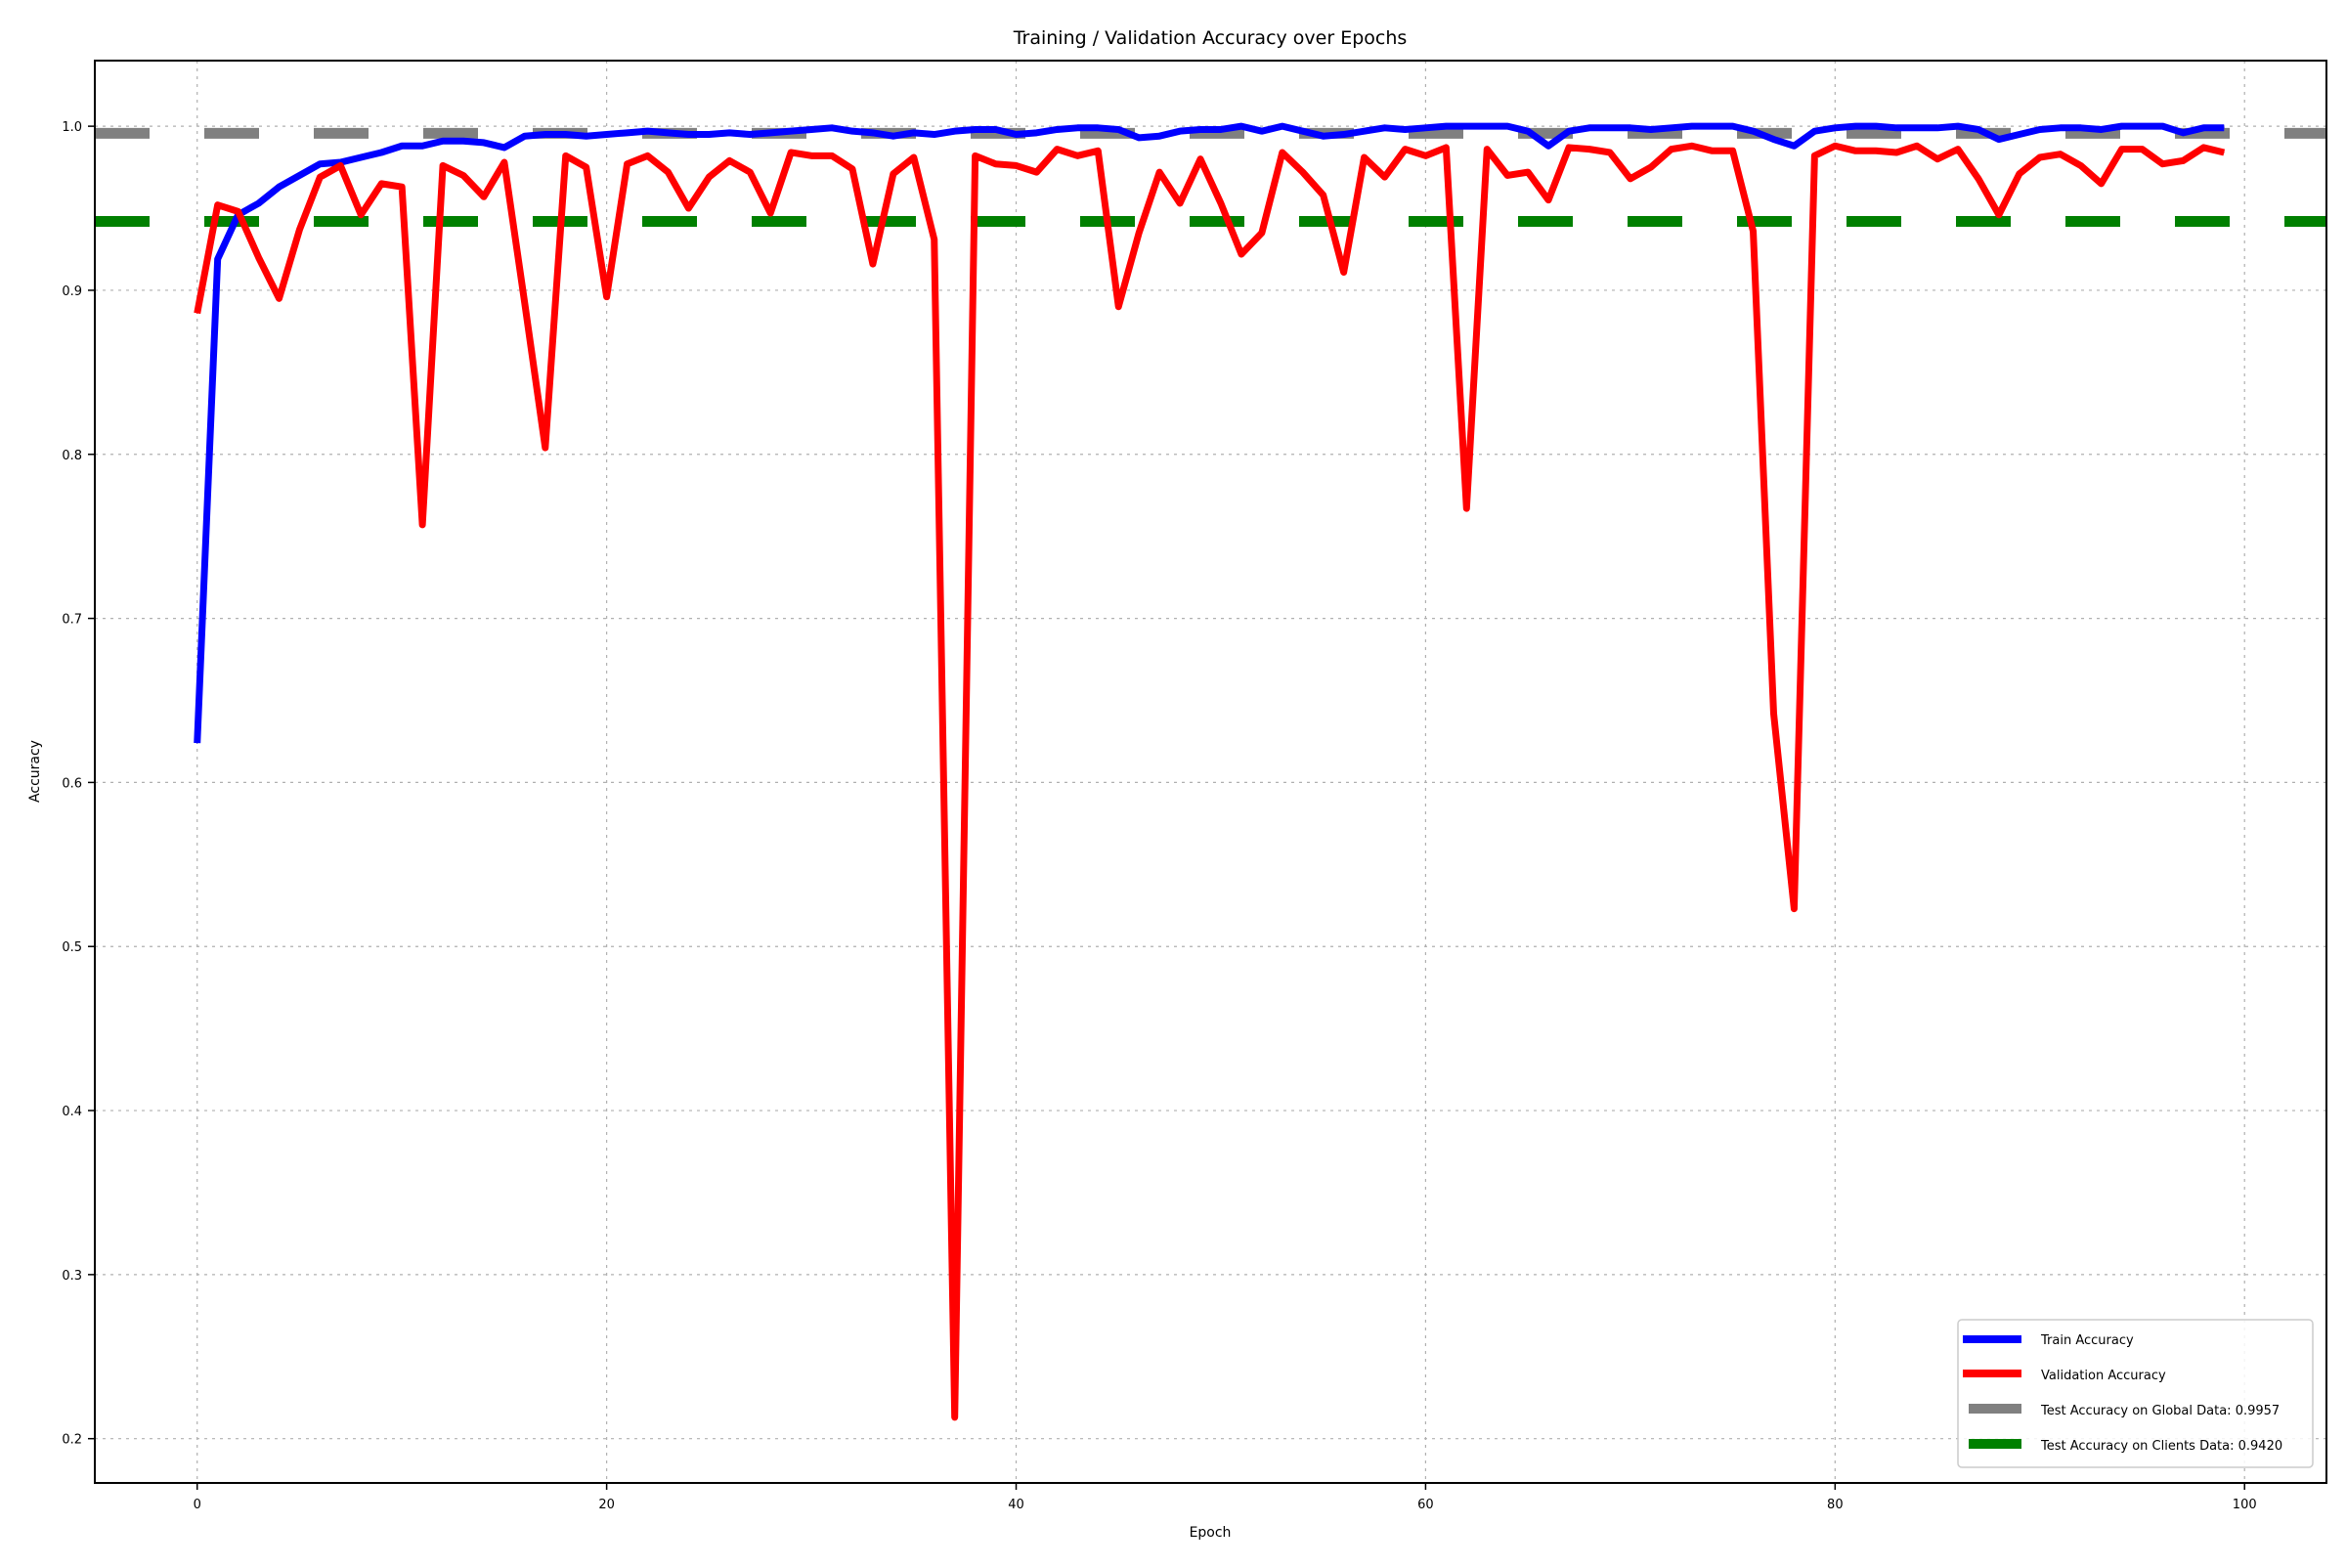 The width and height of the screenshot is (2346, 1568). Describe the element at coordinates (72, 784) in the screenshot. I see `y-tick-label: 0.6` at that location.